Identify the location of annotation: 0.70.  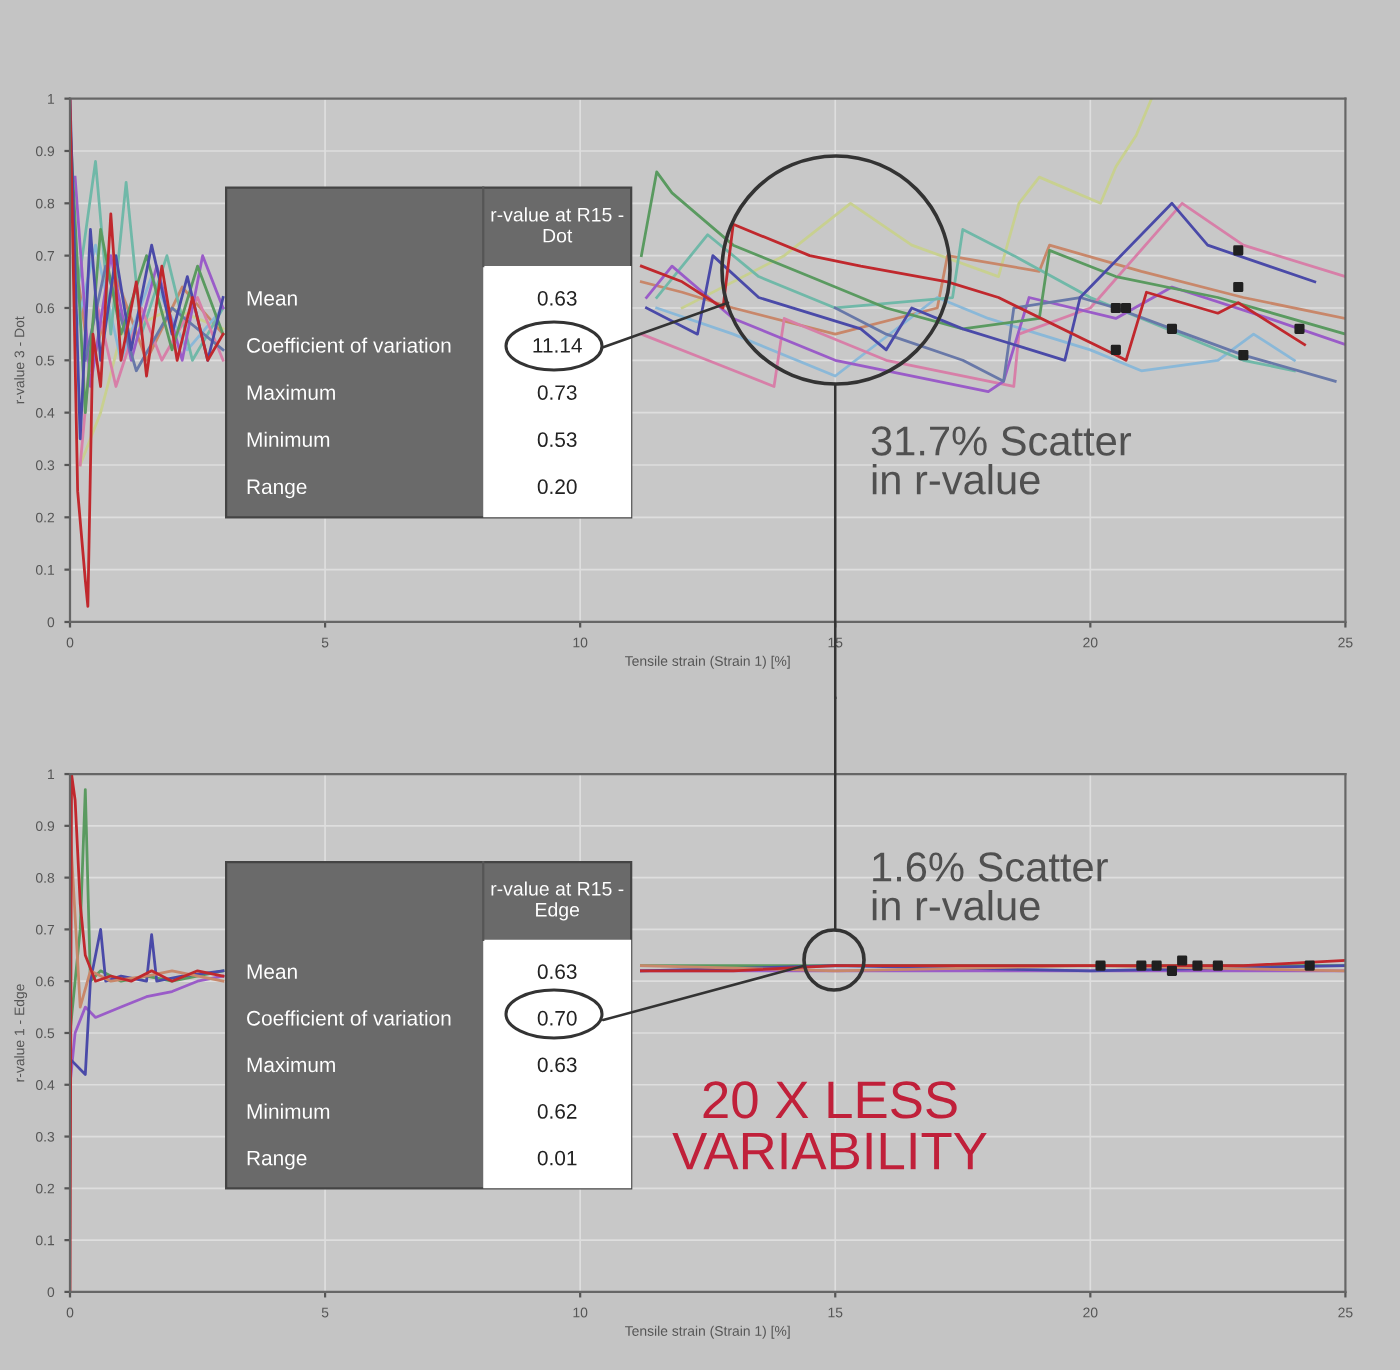
(557, 1018).